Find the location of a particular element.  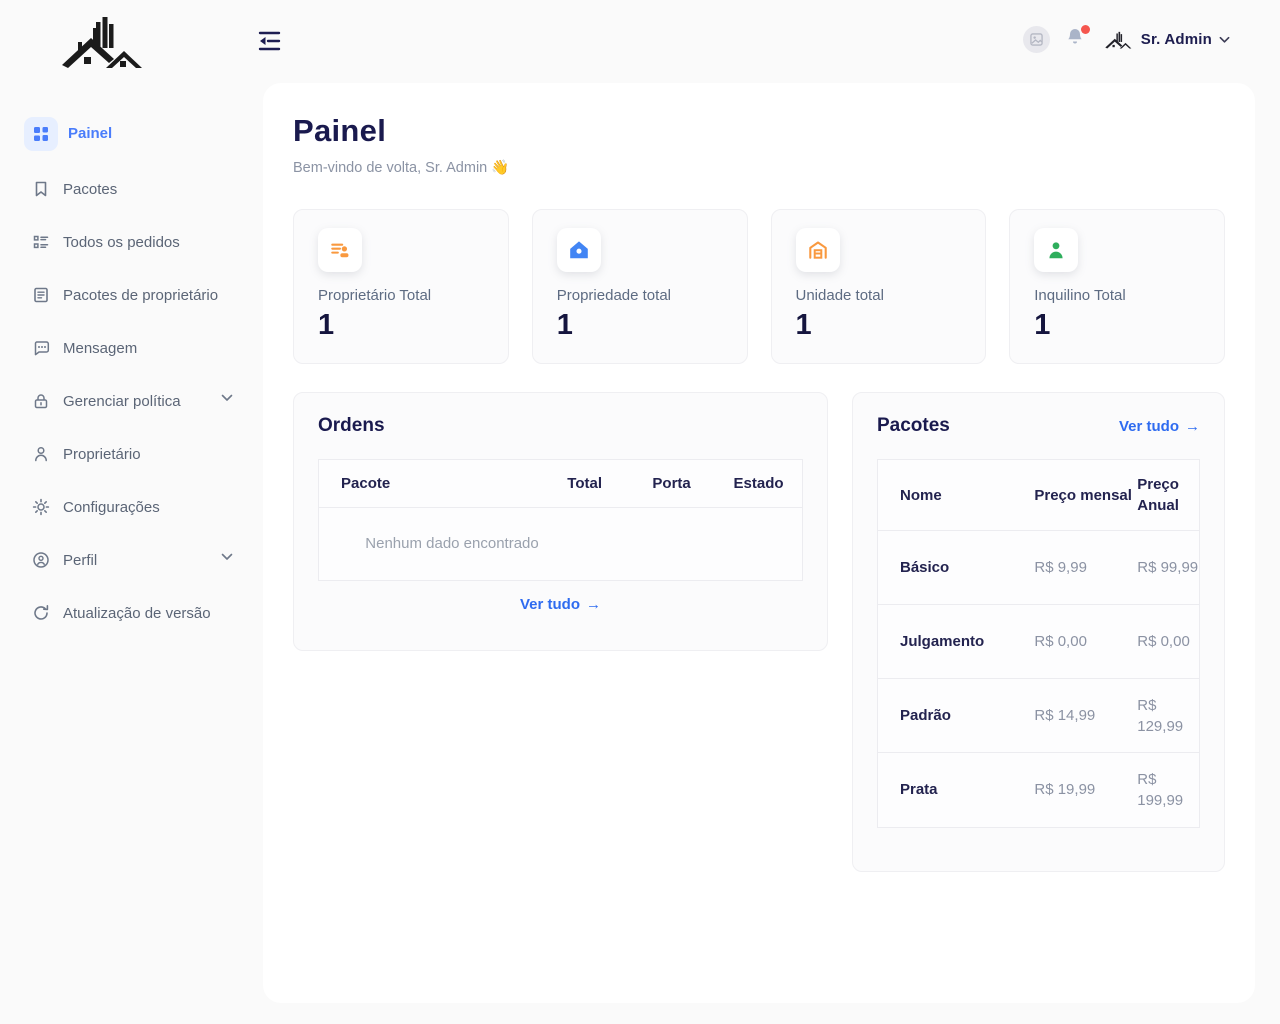

notifications-button is located at coordinates (1077, 38).